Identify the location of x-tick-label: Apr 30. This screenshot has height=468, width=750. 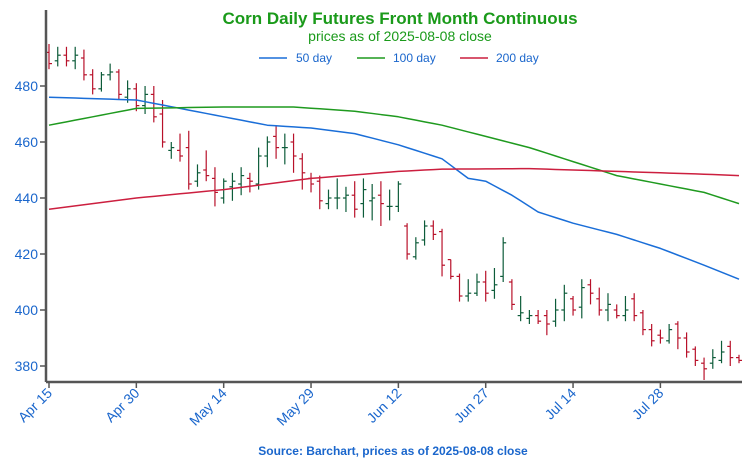
(122, 405).